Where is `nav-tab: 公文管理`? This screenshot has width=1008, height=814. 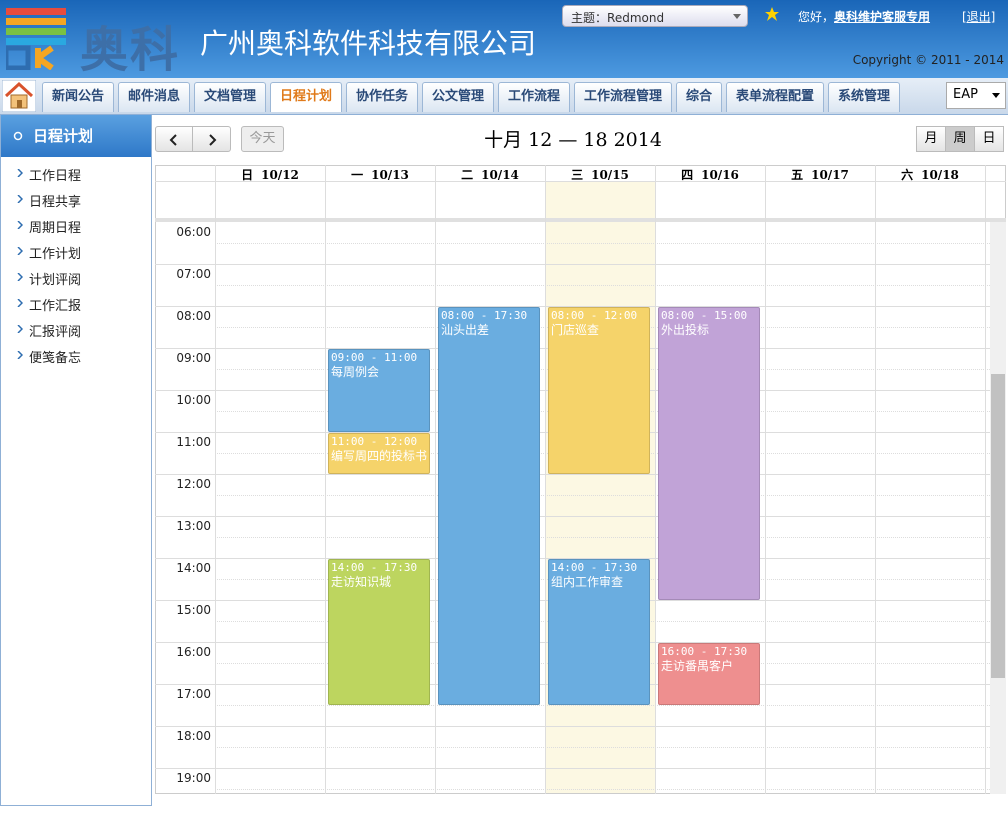 nav-tab: 公文管理 is located at coordinates (458, 97).